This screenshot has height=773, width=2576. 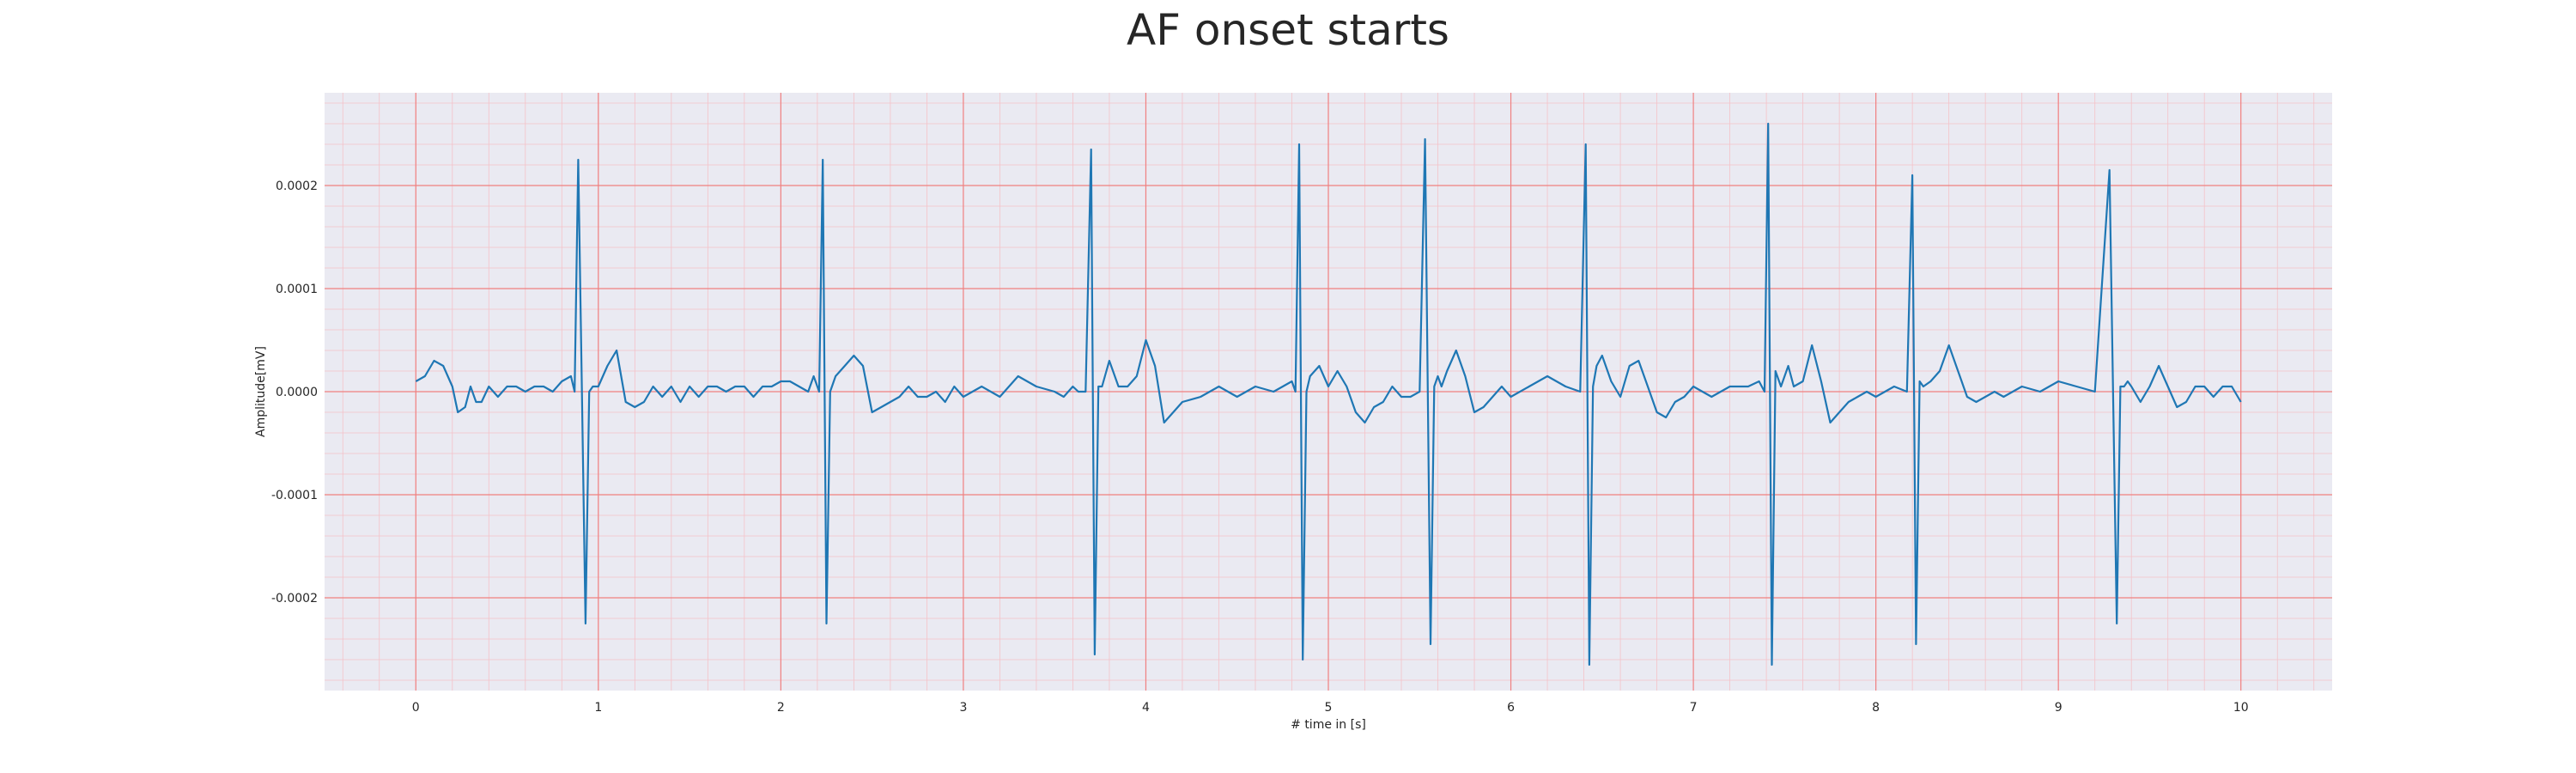 I want to click on x-axis-ticks: 0 1 2 3 4 5 6 7 8 9 10, so click(x=1330, y=708).